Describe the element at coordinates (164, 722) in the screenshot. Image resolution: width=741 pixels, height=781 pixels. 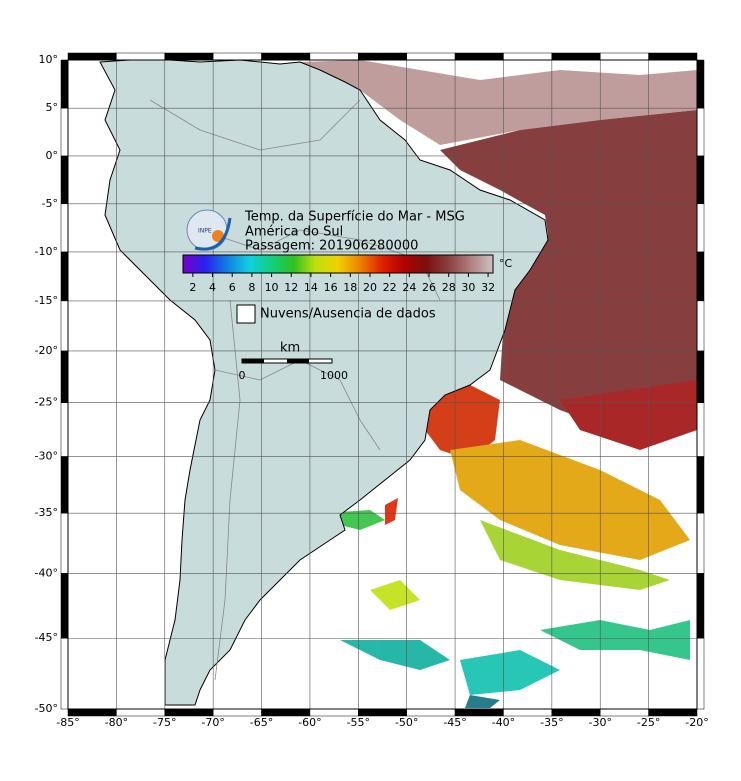
I see `x-tick-label: -75°` at that location.